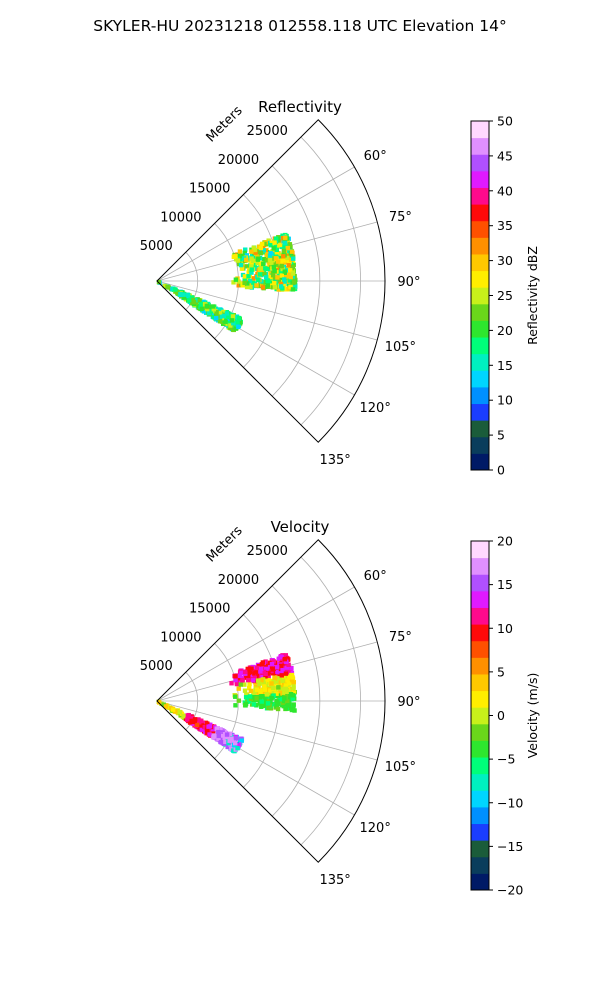 This screenshot has width=600, height=1004. I want to click on radial-tick-label: 15000, so click(209, 189).